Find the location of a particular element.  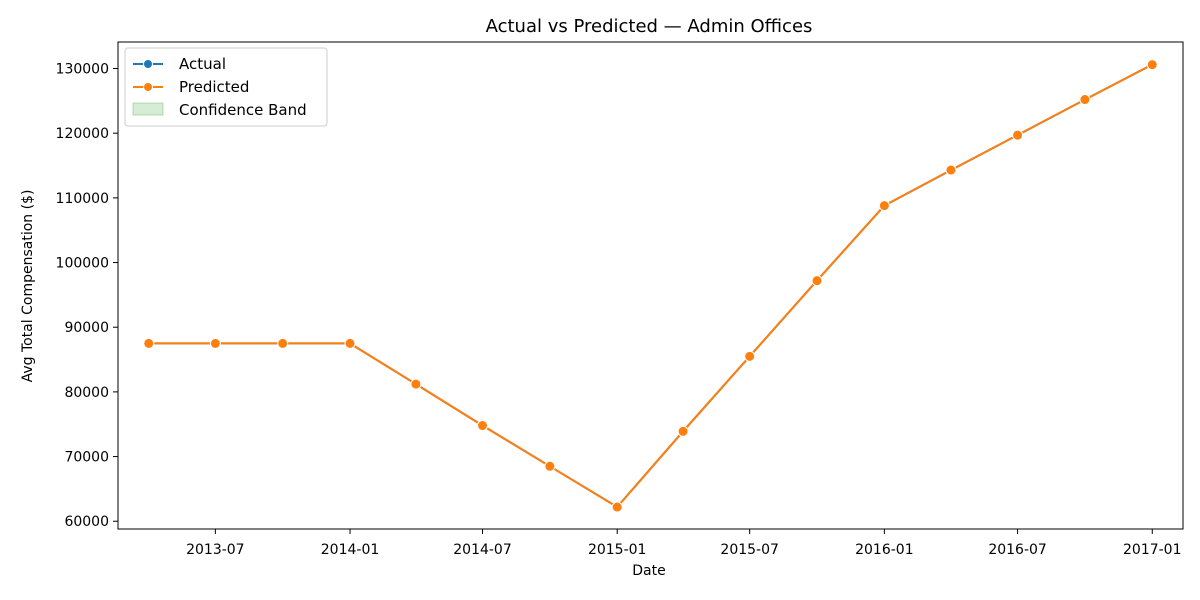

legend: Actual Predicted Confidence Band is located at coordinates (226, 87).